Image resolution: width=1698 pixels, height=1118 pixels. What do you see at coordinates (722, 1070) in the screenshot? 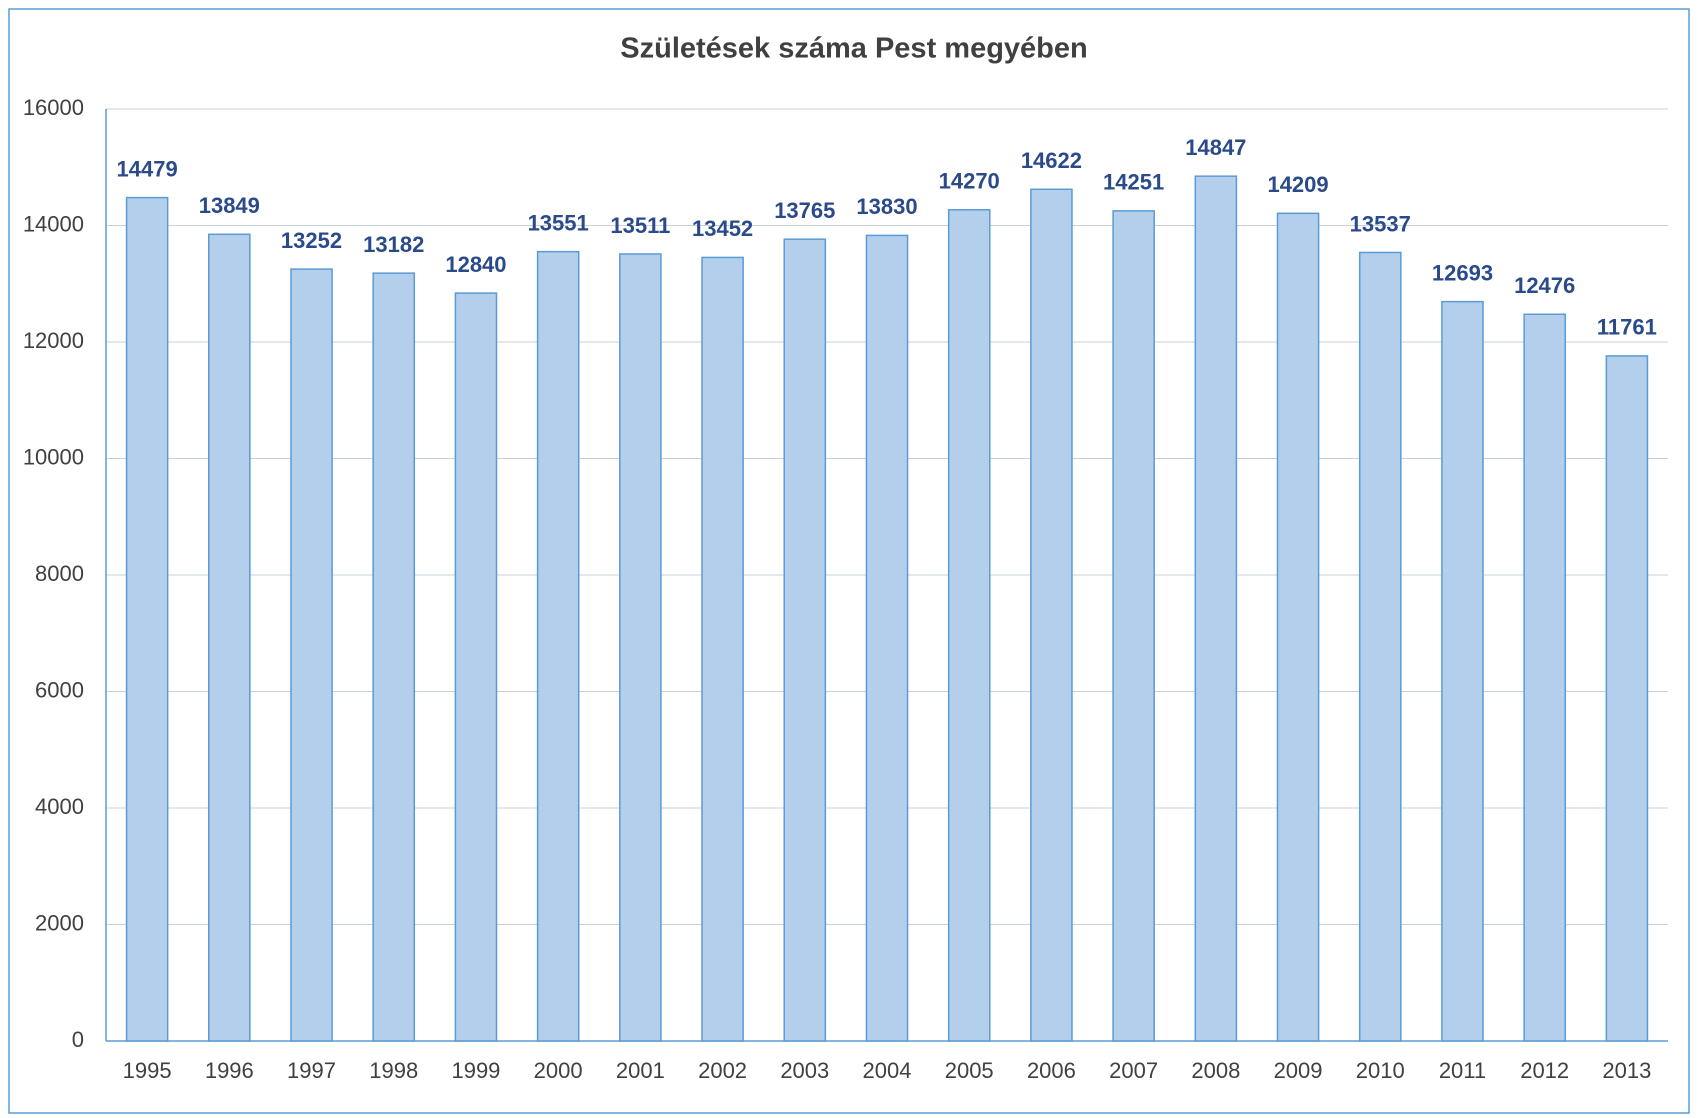
I see `x-tick-label: 2002` at bounding box center [722, 1070].